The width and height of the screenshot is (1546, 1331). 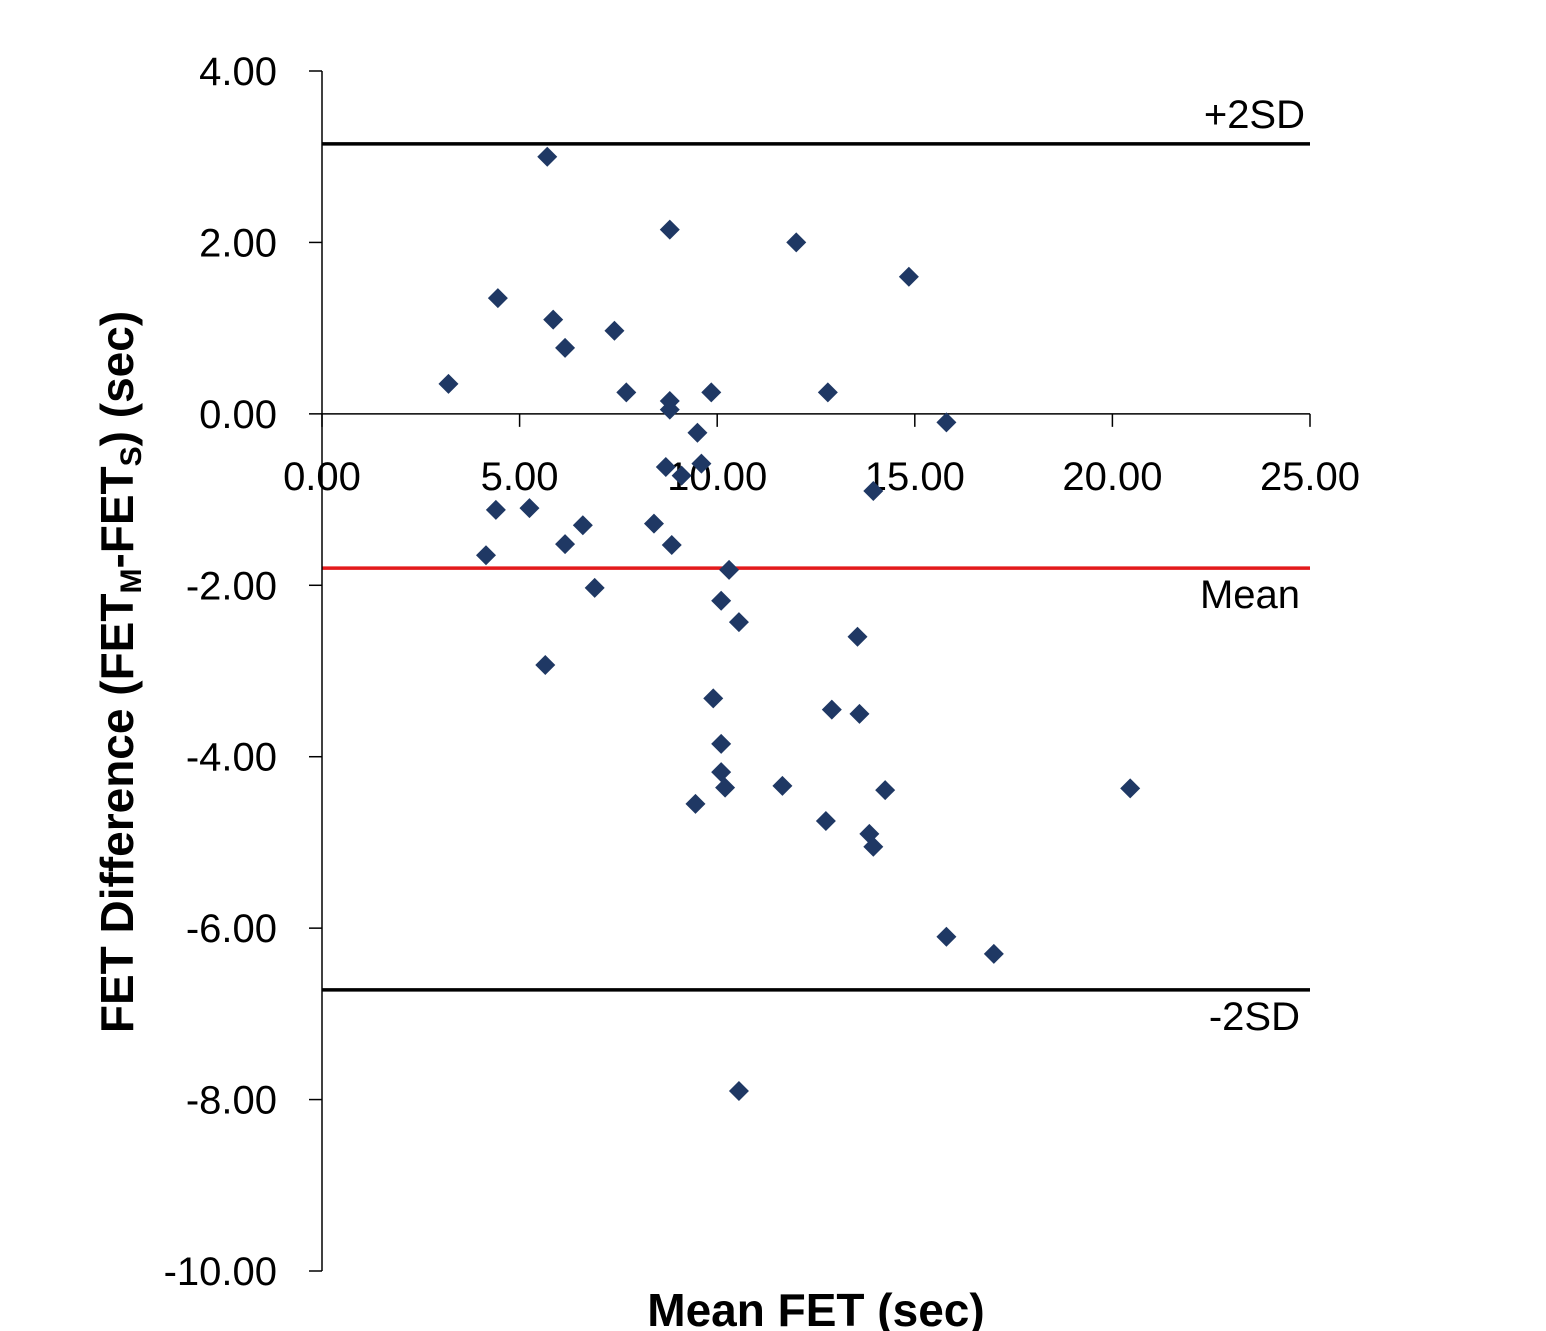 What do you see at coordinates (238, 72) in the screenshot?
I see `y-tick-label: 4.00` at bounding box center [238, 72].